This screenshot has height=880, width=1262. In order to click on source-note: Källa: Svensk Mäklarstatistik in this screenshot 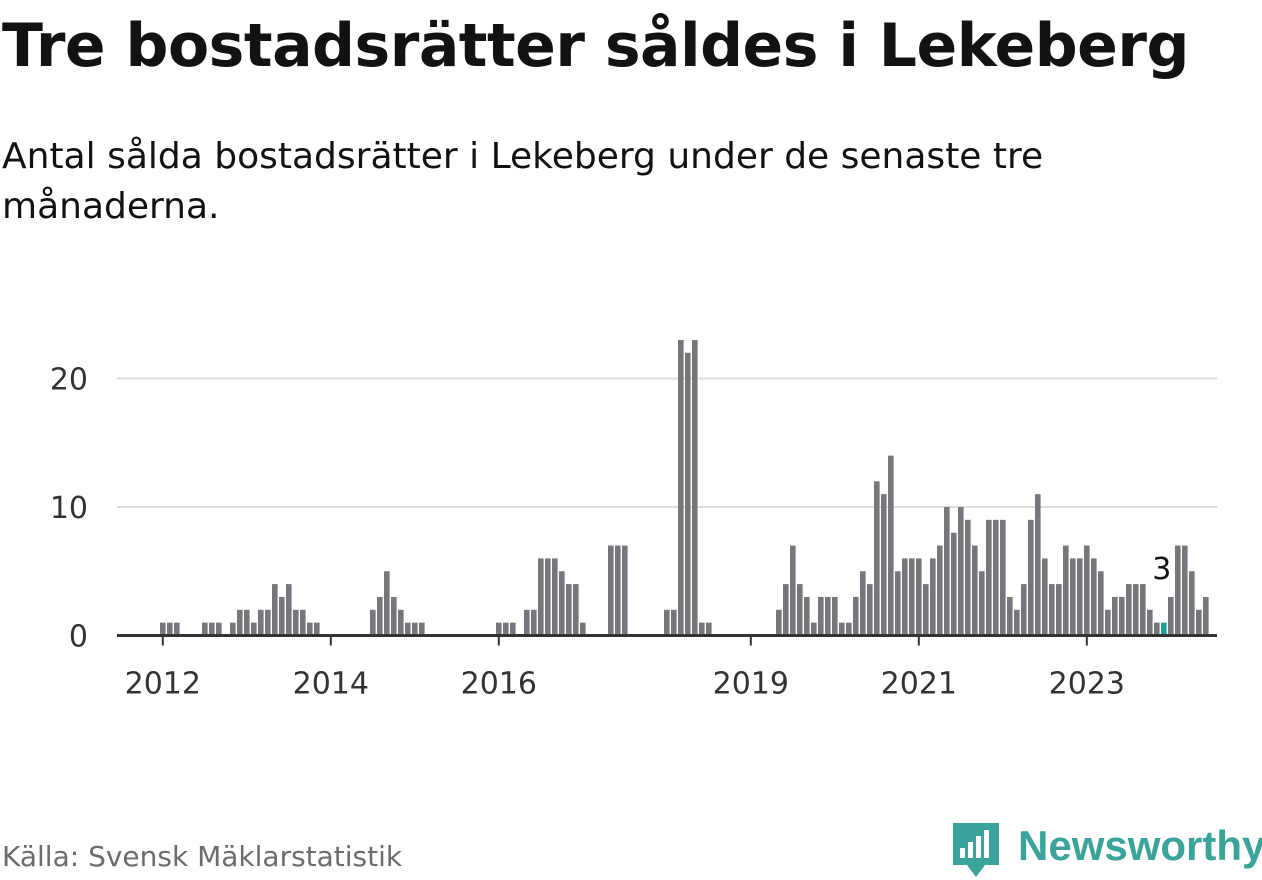, I will do `click(202, 856)`.